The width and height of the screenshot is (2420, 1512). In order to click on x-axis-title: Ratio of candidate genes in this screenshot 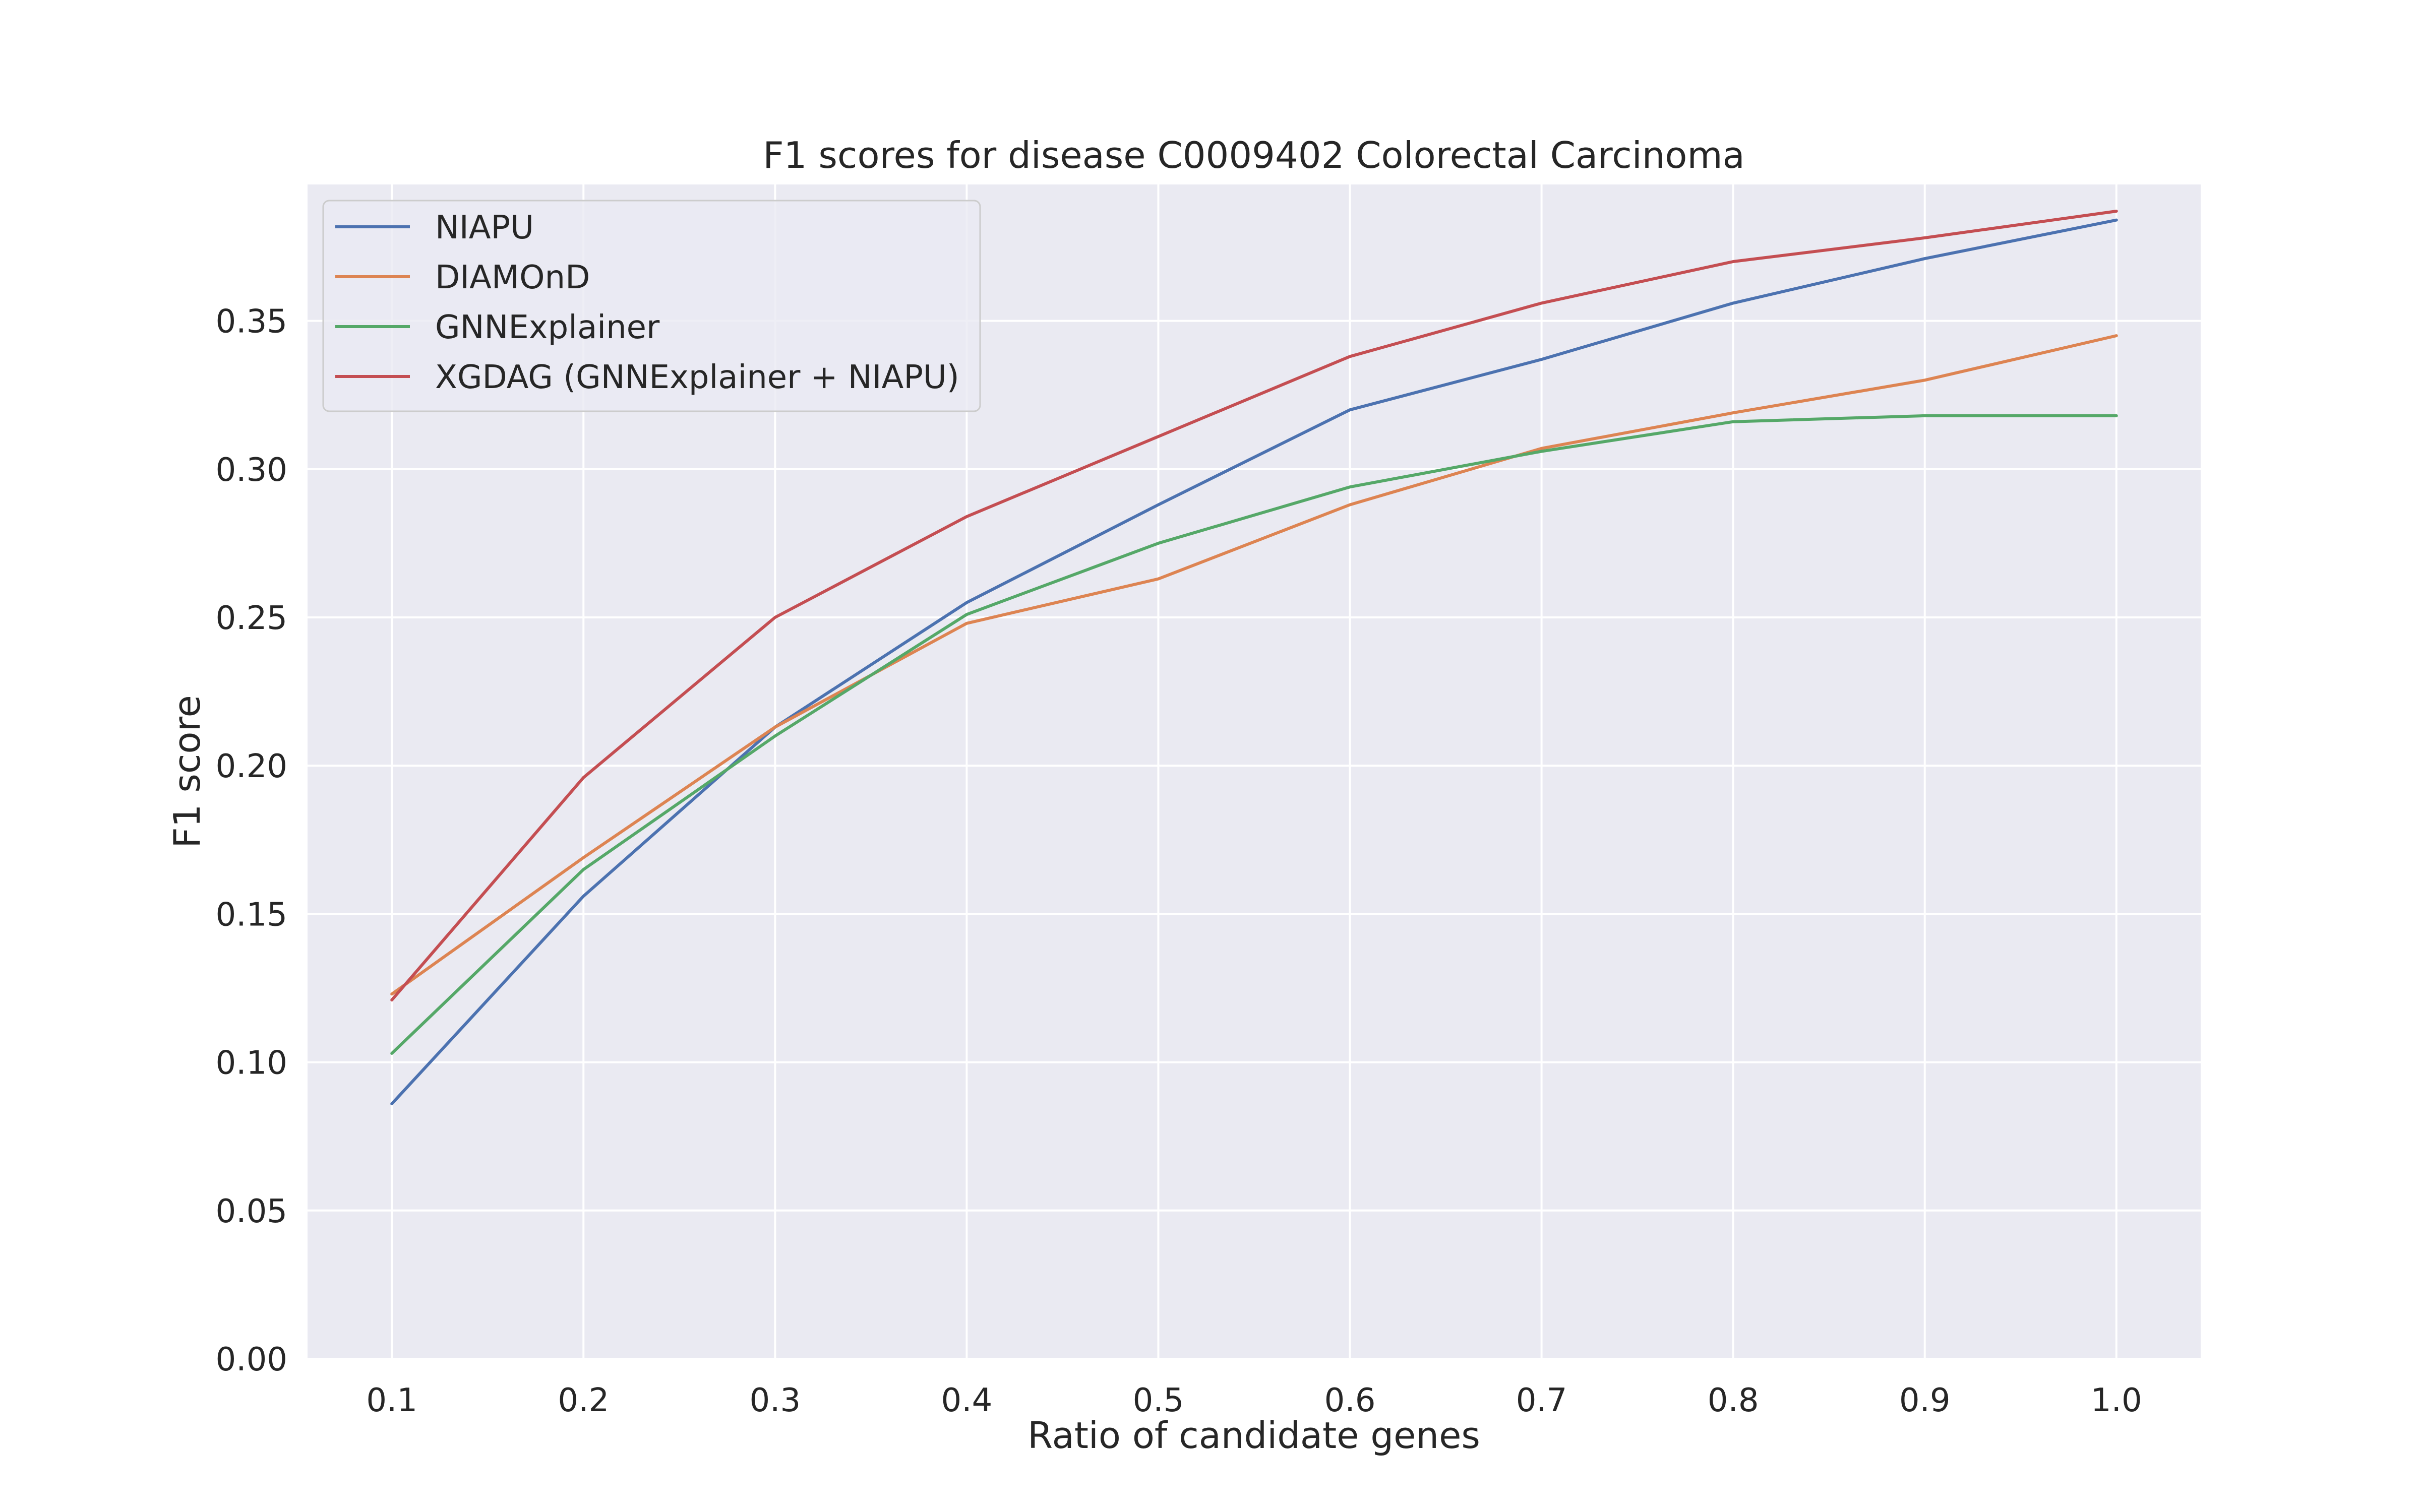, I will do `click(1253, 1435)`.